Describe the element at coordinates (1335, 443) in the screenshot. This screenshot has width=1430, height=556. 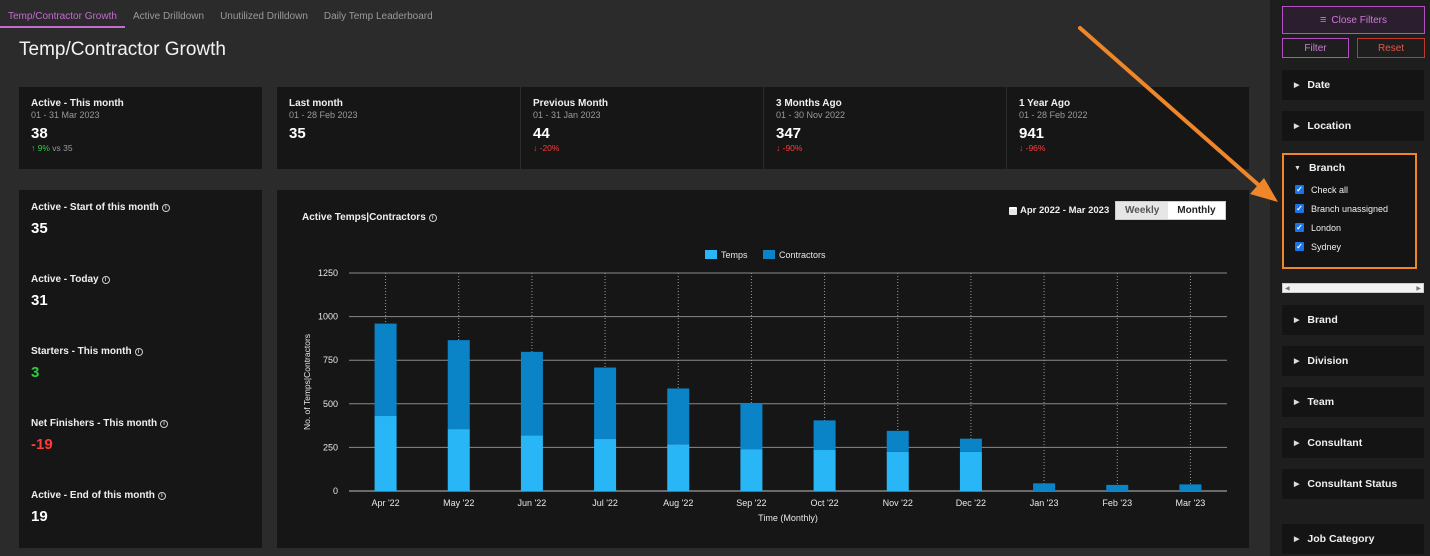
I see `facet-label: Consultant` at that location.